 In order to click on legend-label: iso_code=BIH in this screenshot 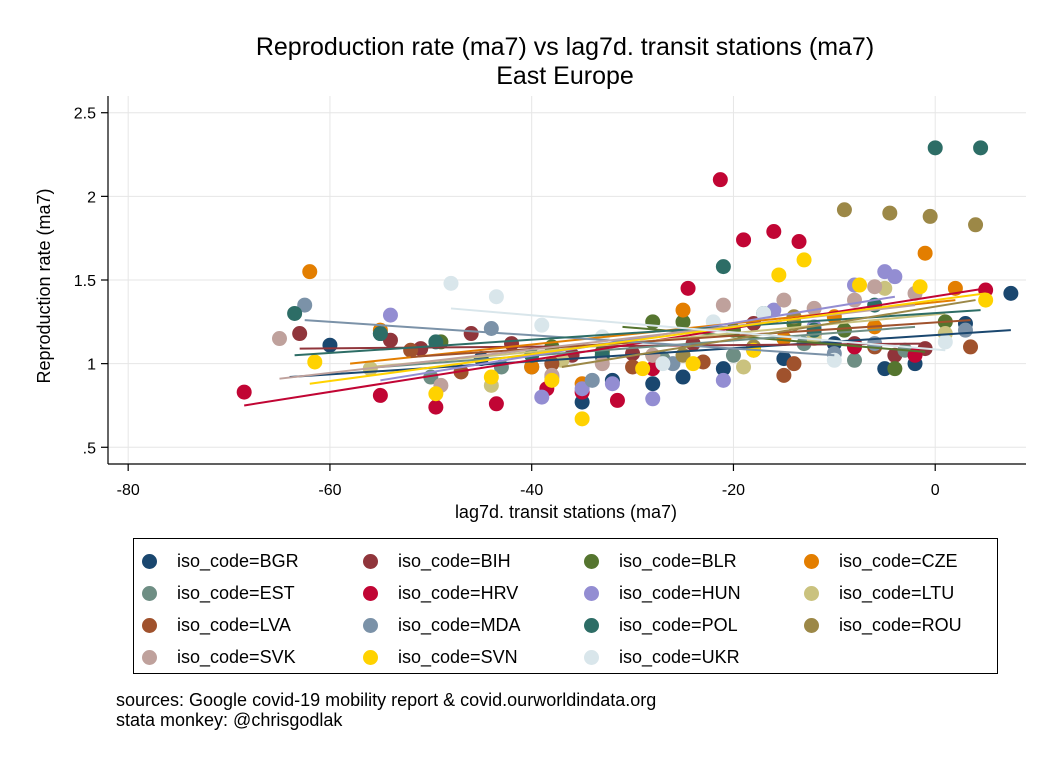, I will do `click(454, 560)`.